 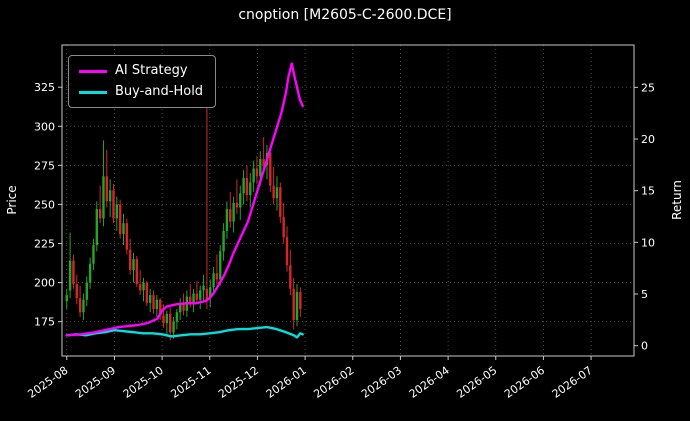 What do you see at coordinates (95, 382) in the screenshot?
I see `x-tick-label: 2025-09` at bounding box center [95, 382].